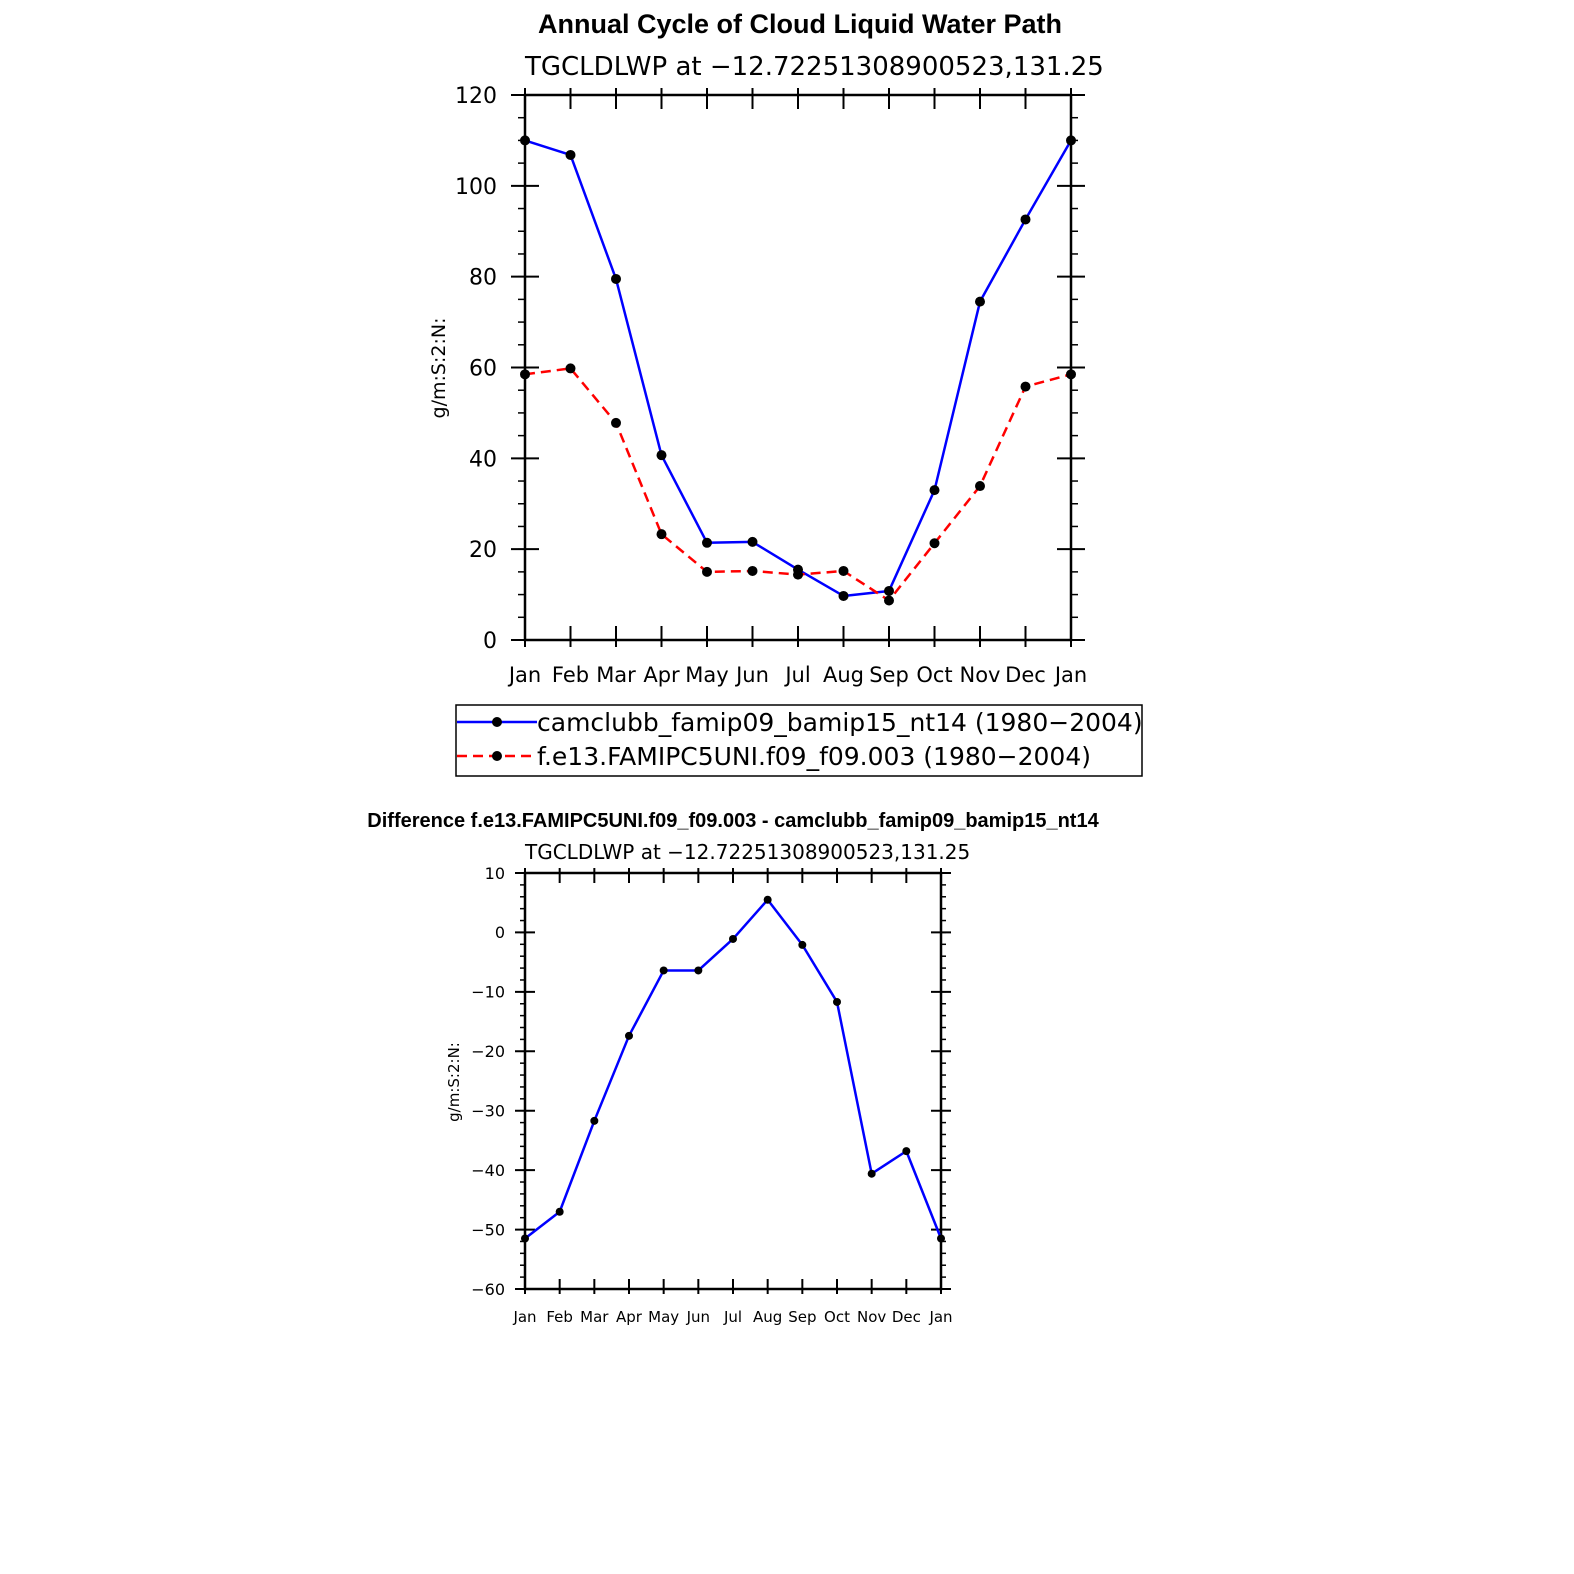 This screenshot has width=1574, height=1574. What do you see at coordinates (698, 1317) in the screenshot?
I see `chart2-xtick-label: Jun` at bounding box center [698, 1317].